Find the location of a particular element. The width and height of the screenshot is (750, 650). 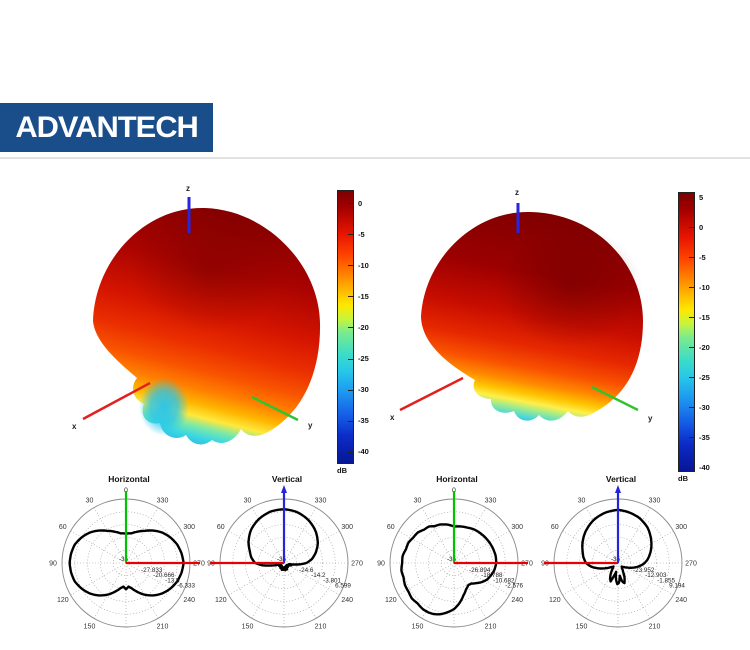

polar-radial-label: -20.666 is located at coordinates (164, 575).